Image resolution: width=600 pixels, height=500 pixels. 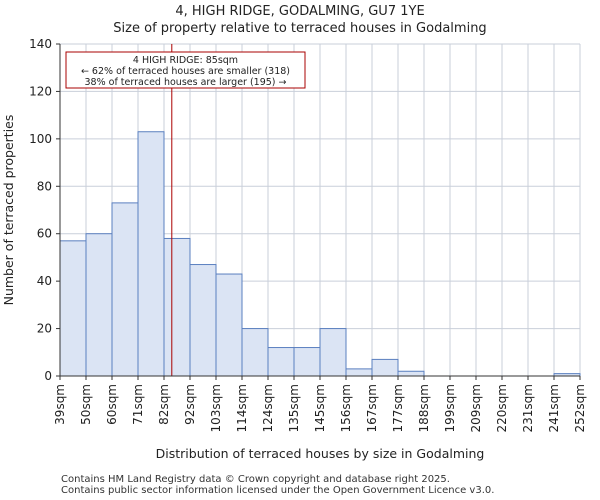 I want to click on x-tick-label: 71sqm, so click(x=138, y=404).